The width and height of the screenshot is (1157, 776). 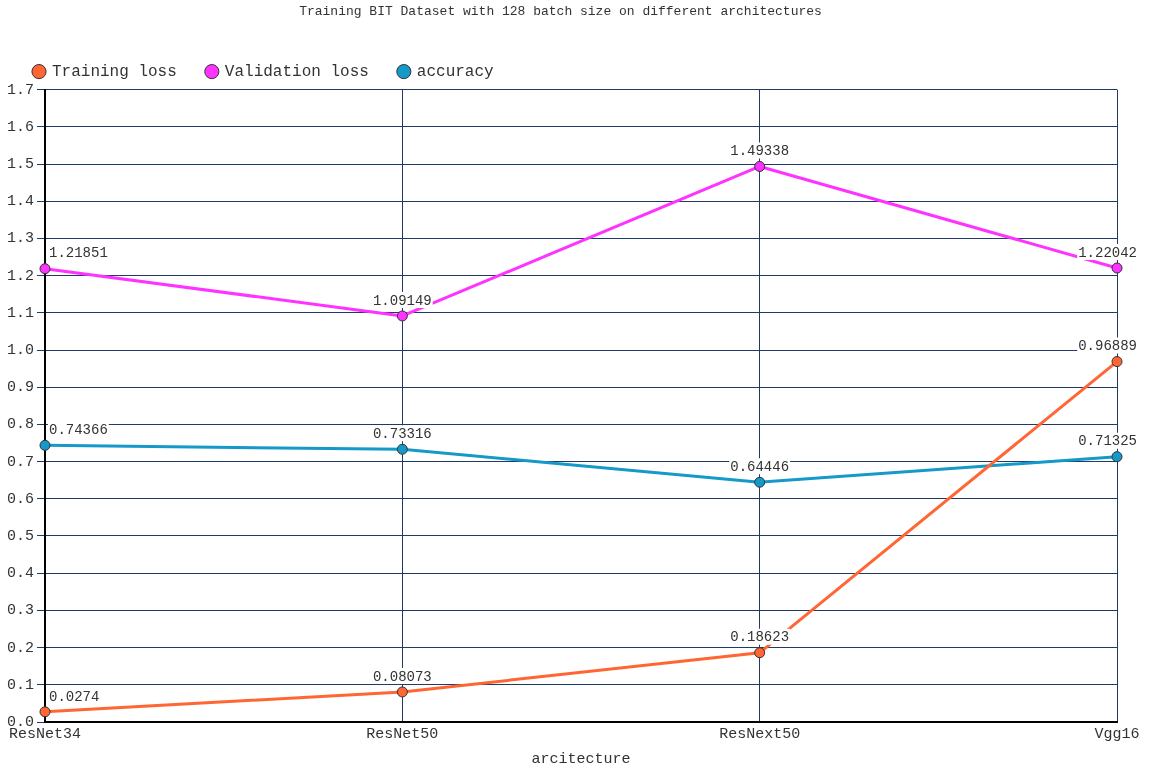 I want to click on y-tick-label: 0.6, so click(x=20, y=499).